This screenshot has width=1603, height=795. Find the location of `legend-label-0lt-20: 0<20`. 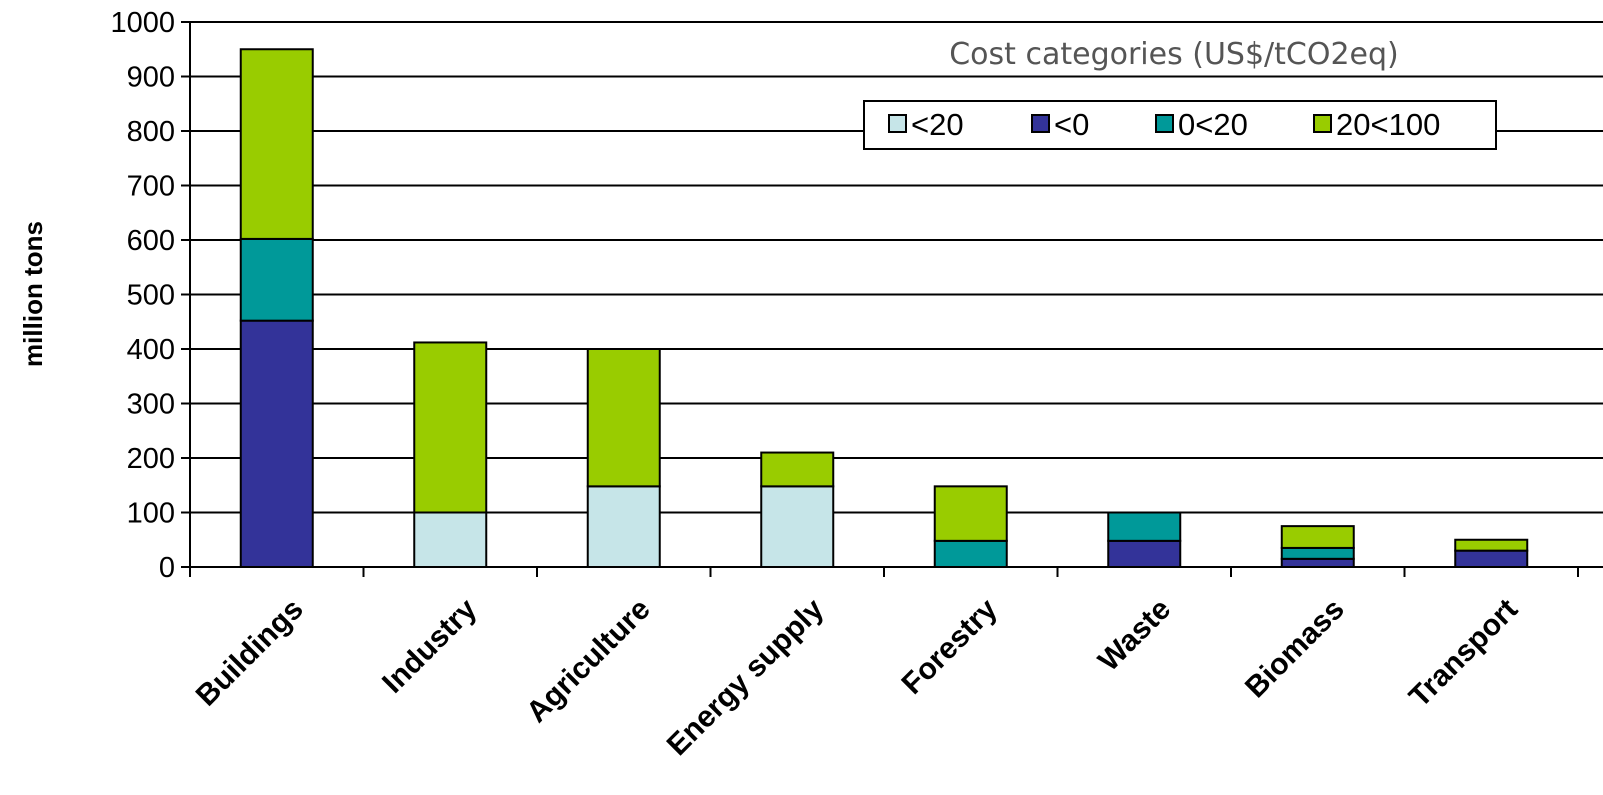

legend-label-0lt-20: 0<20 is located at coordinates (1213, 124).